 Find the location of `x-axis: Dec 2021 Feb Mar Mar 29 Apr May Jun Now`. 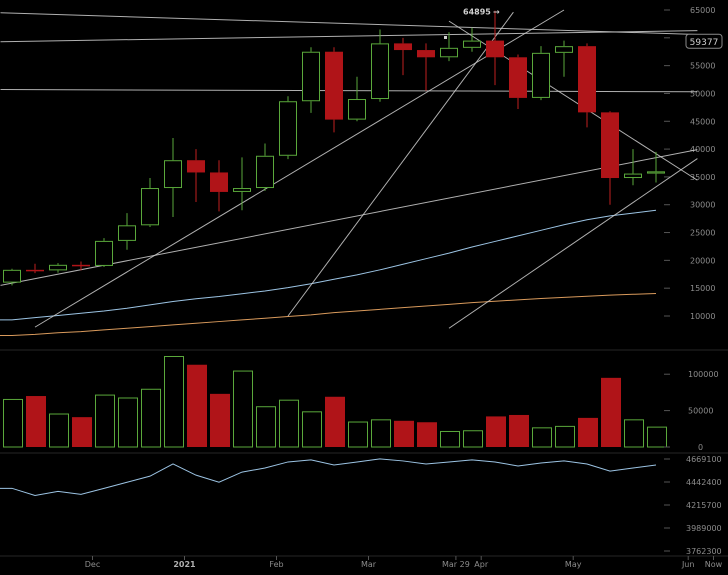

x-axis: Dec 2021 Feb Mar Mar 29 Apr May Jun Now is located at coordinates (404, 562).